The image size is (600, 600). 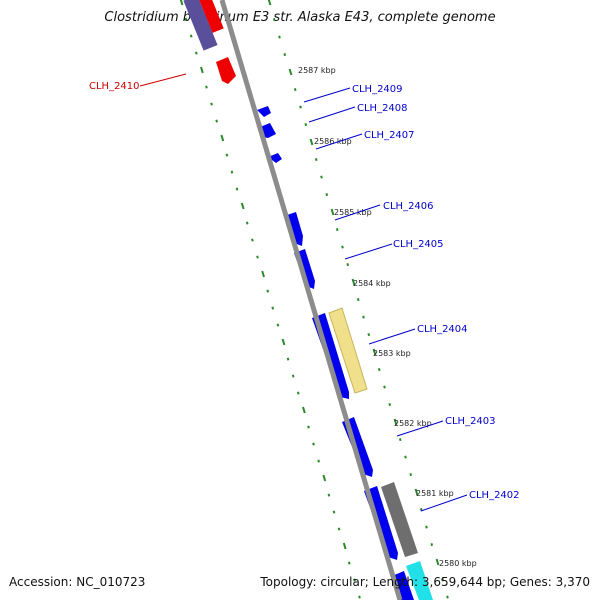 What do you see at coordinates (413, 423) in the screenshot?
I see `scale-label: 2582 kbp` at bounding box center [413, 423].